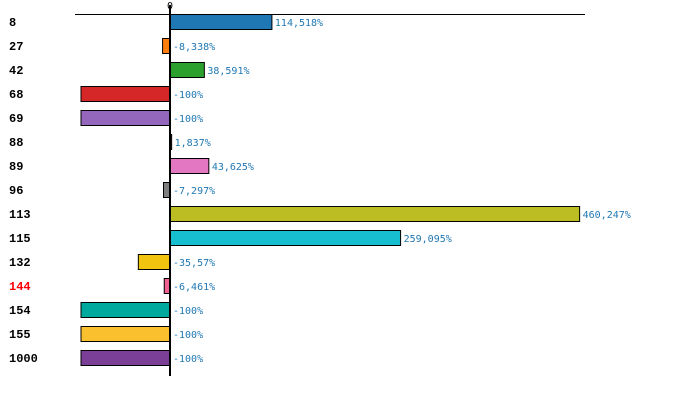 The width and height of the screenshot is (700, 405). What do you see at coordinates (188, 311) in the screenshot?
I see `value-label-154: -100%` at bounding box center [188, 311].